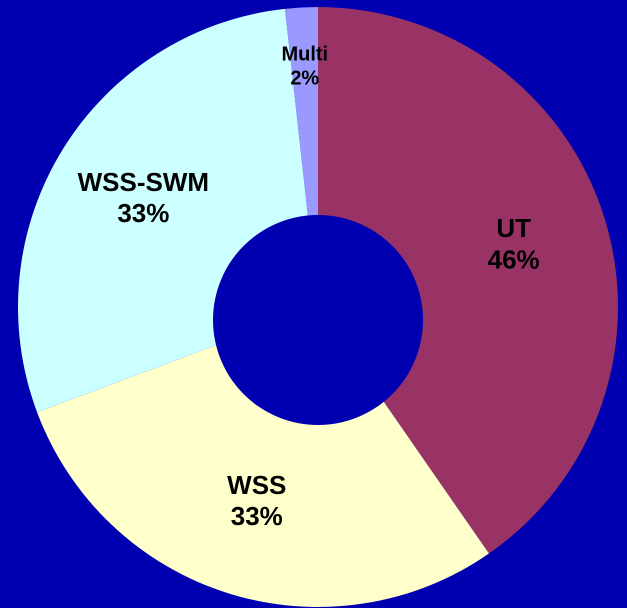 The height and width of the screenshot is (608, 627). What do you see at coordinates (513, 228) in the screenshot?
I see `slice-label: UT` at bounding box center [513, 228].